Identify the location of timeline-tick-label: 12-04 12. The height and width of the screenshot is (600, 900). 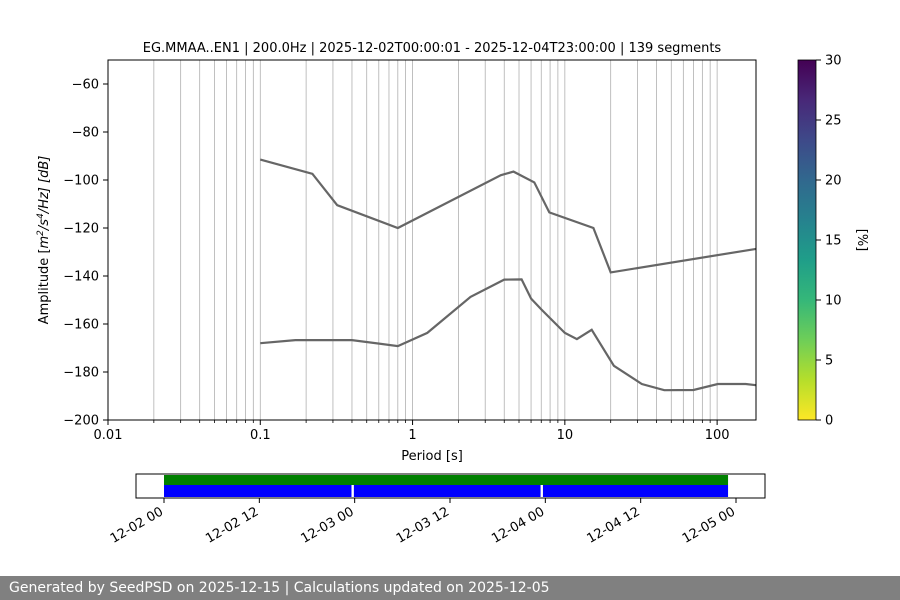
(614, 525).